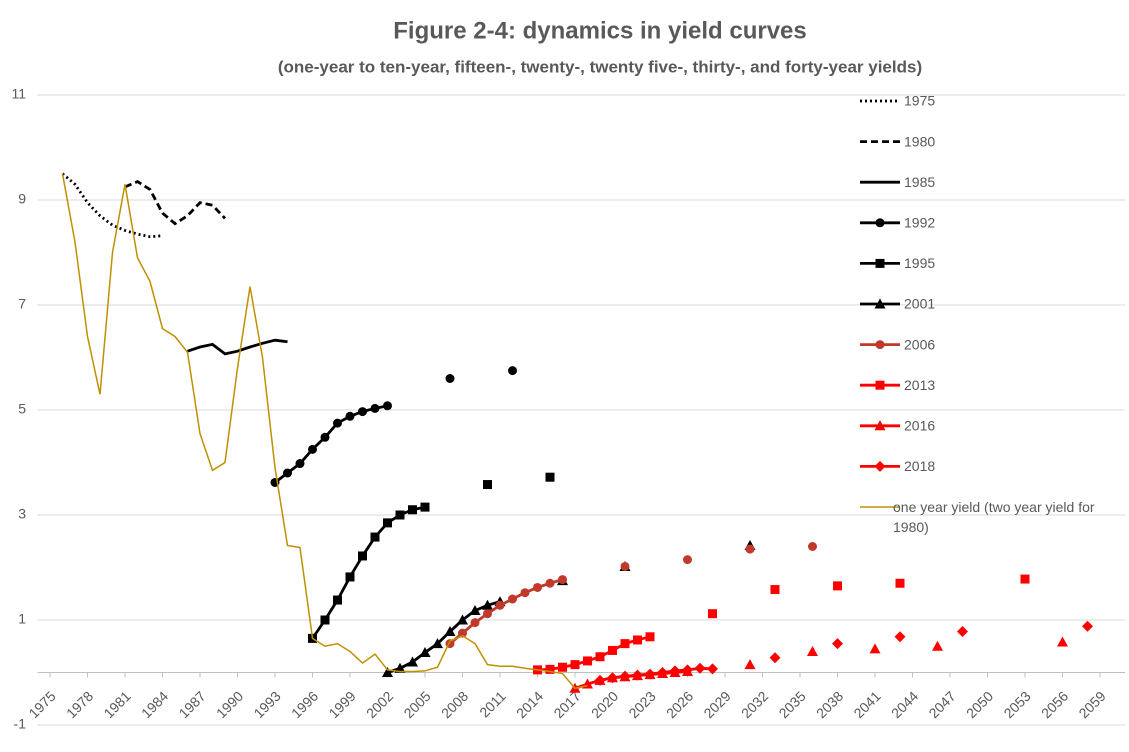  Describe the element at coordinates (919, 182) in the screenshot. I see `legend-label: 1985` at that location.